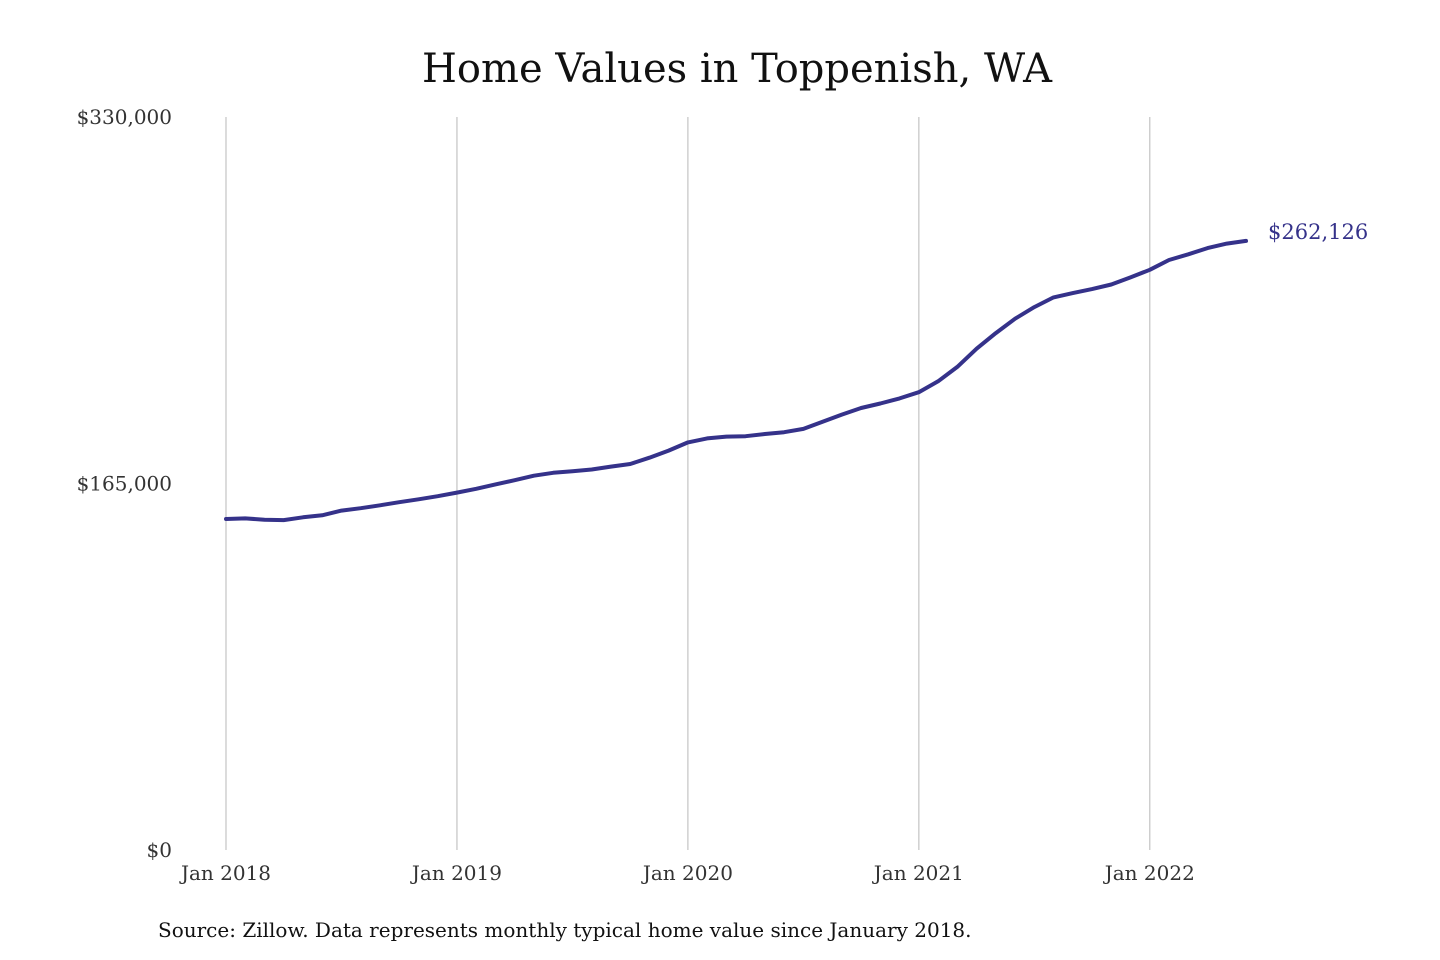 This screenshot has width=1440, height=960. I want to click on y-tick-label: $330,000, so click(124, 117).